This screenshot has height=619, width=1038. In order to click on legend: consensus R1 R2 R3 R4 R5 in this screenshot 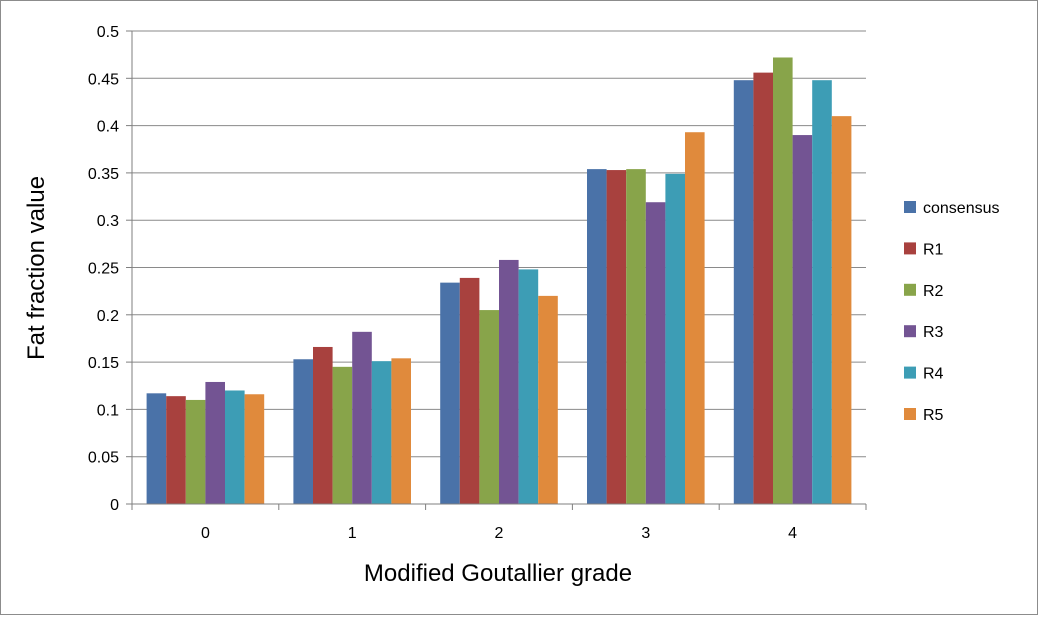, I will do `click(952, 312)`.